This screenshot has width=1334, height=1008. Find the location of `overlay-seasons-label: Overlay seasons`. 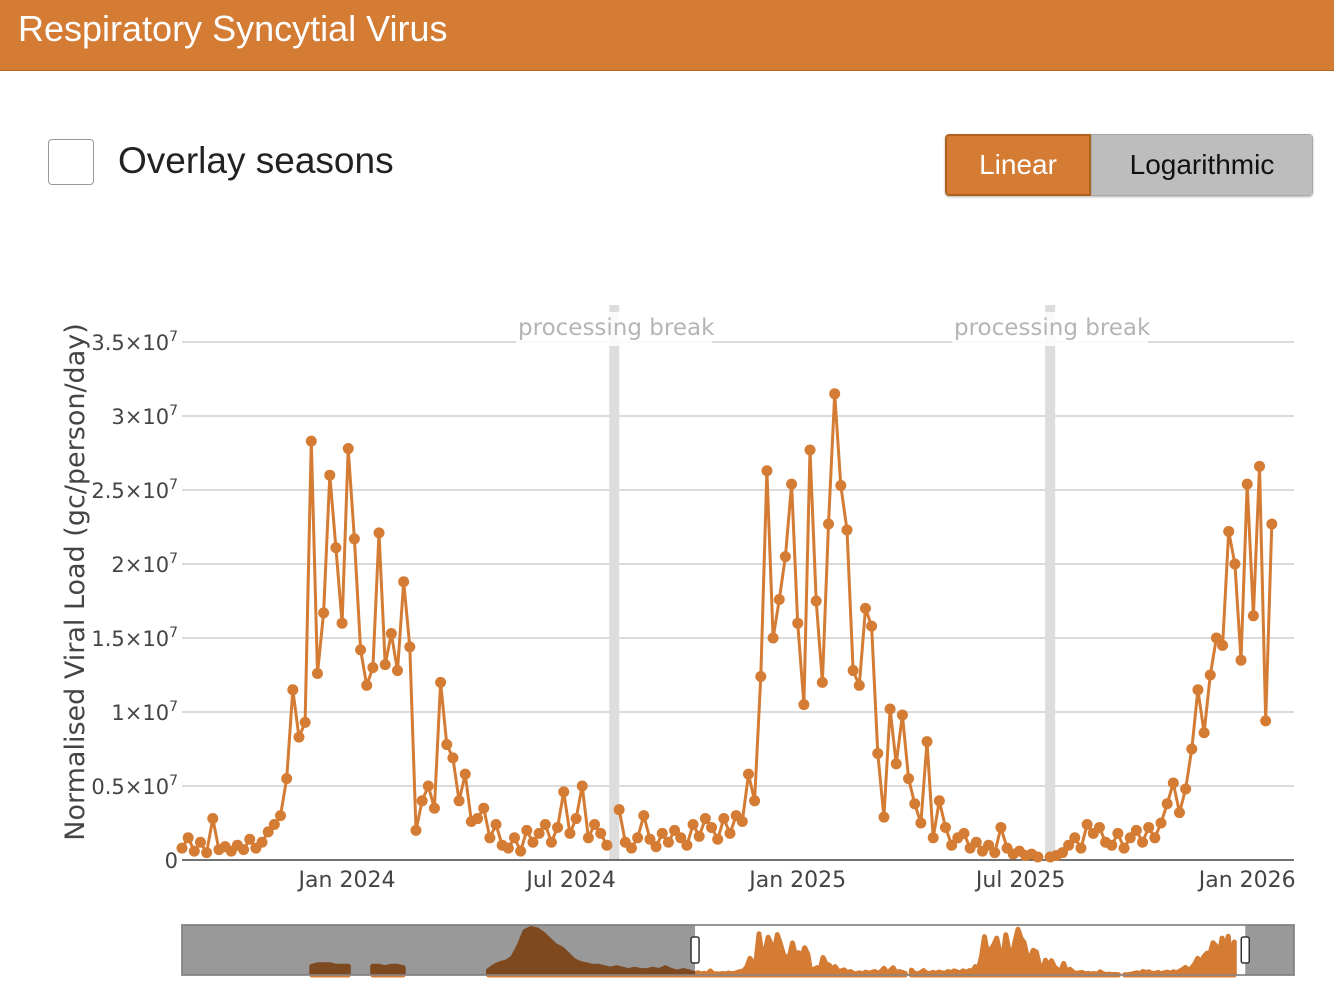

overlay-seasons-label: Overlay seasons is located at coordinates (256, 160).